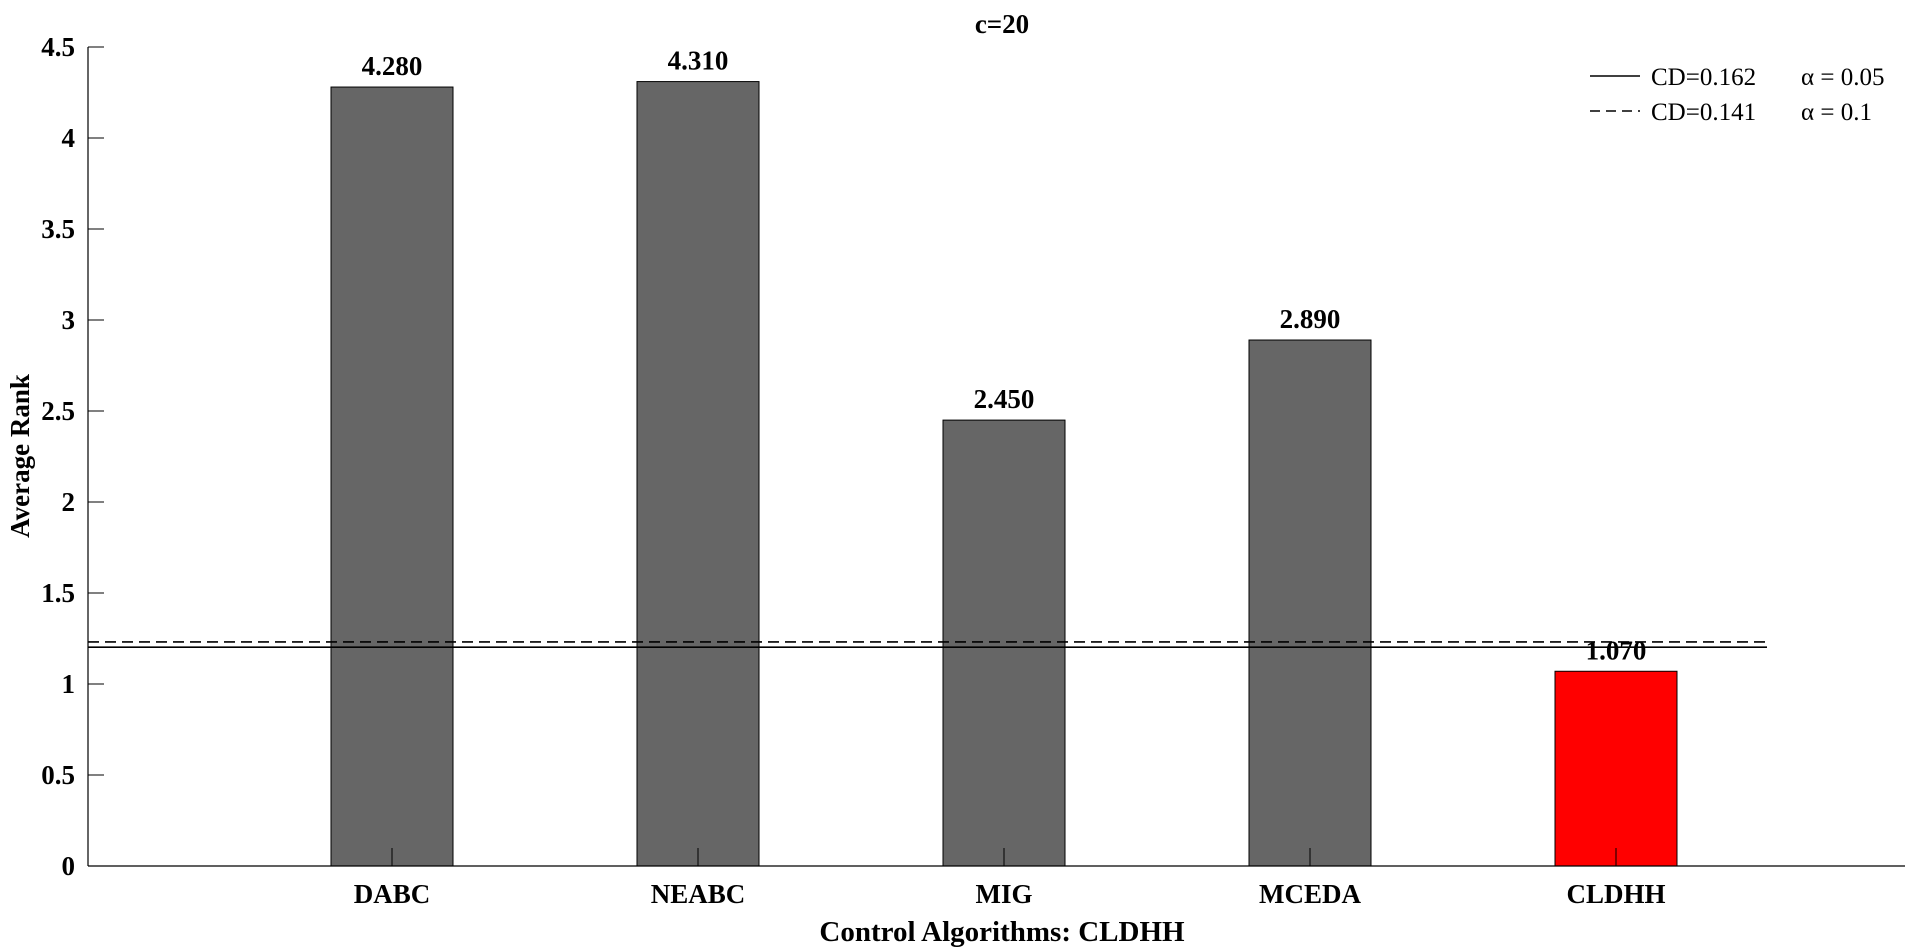  What do you see at coordinates (1703, 77) in the screenshot?
I see `legend-cd-label-1: CD=0.162` at bounding box center [1703, 77].